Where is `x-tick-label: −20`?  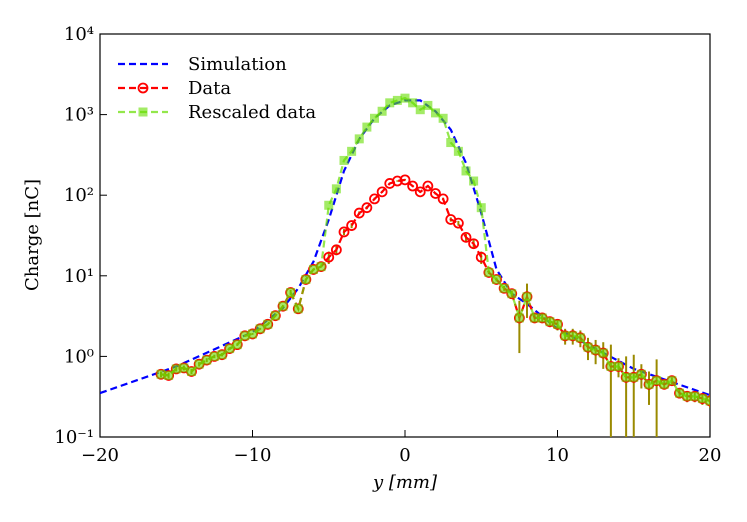
x-tick-label: −20 is located at coordinates (100, 455).